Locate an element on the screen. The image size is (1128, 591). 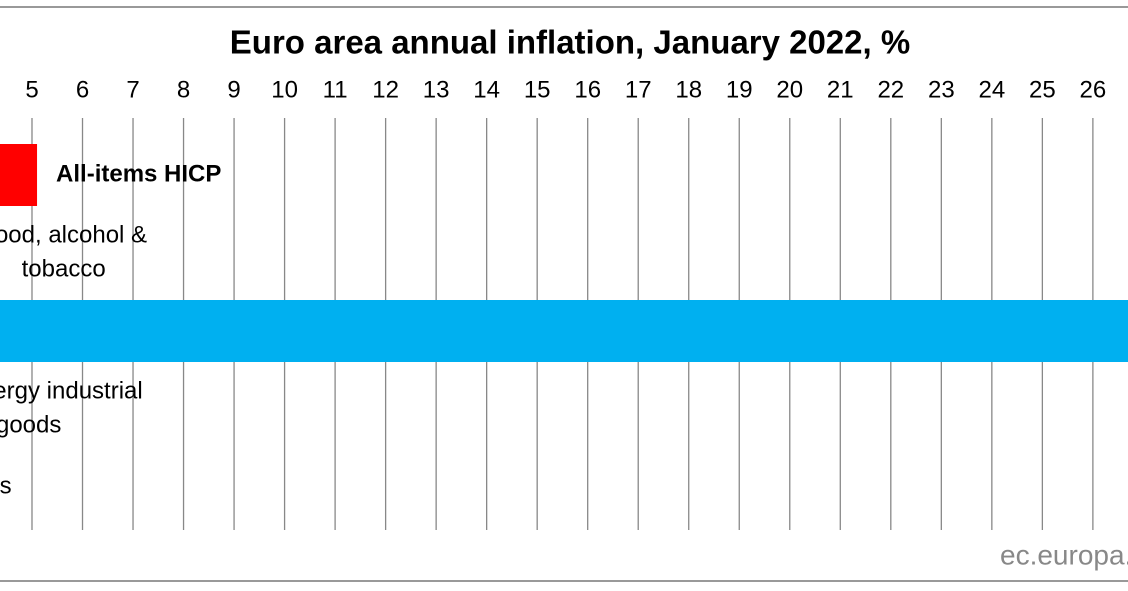
x-tick-label: 8 is located at coordinates (183, 89).